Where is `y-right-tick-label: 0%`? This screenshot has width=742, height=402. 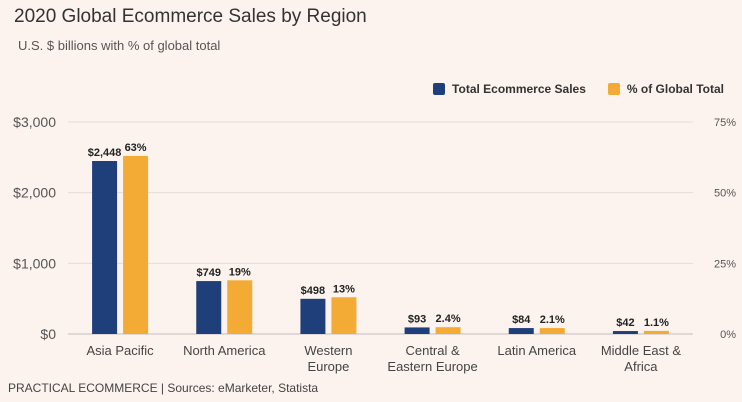
y-right-tick-label: 0% is located at coordinates (728, 335).